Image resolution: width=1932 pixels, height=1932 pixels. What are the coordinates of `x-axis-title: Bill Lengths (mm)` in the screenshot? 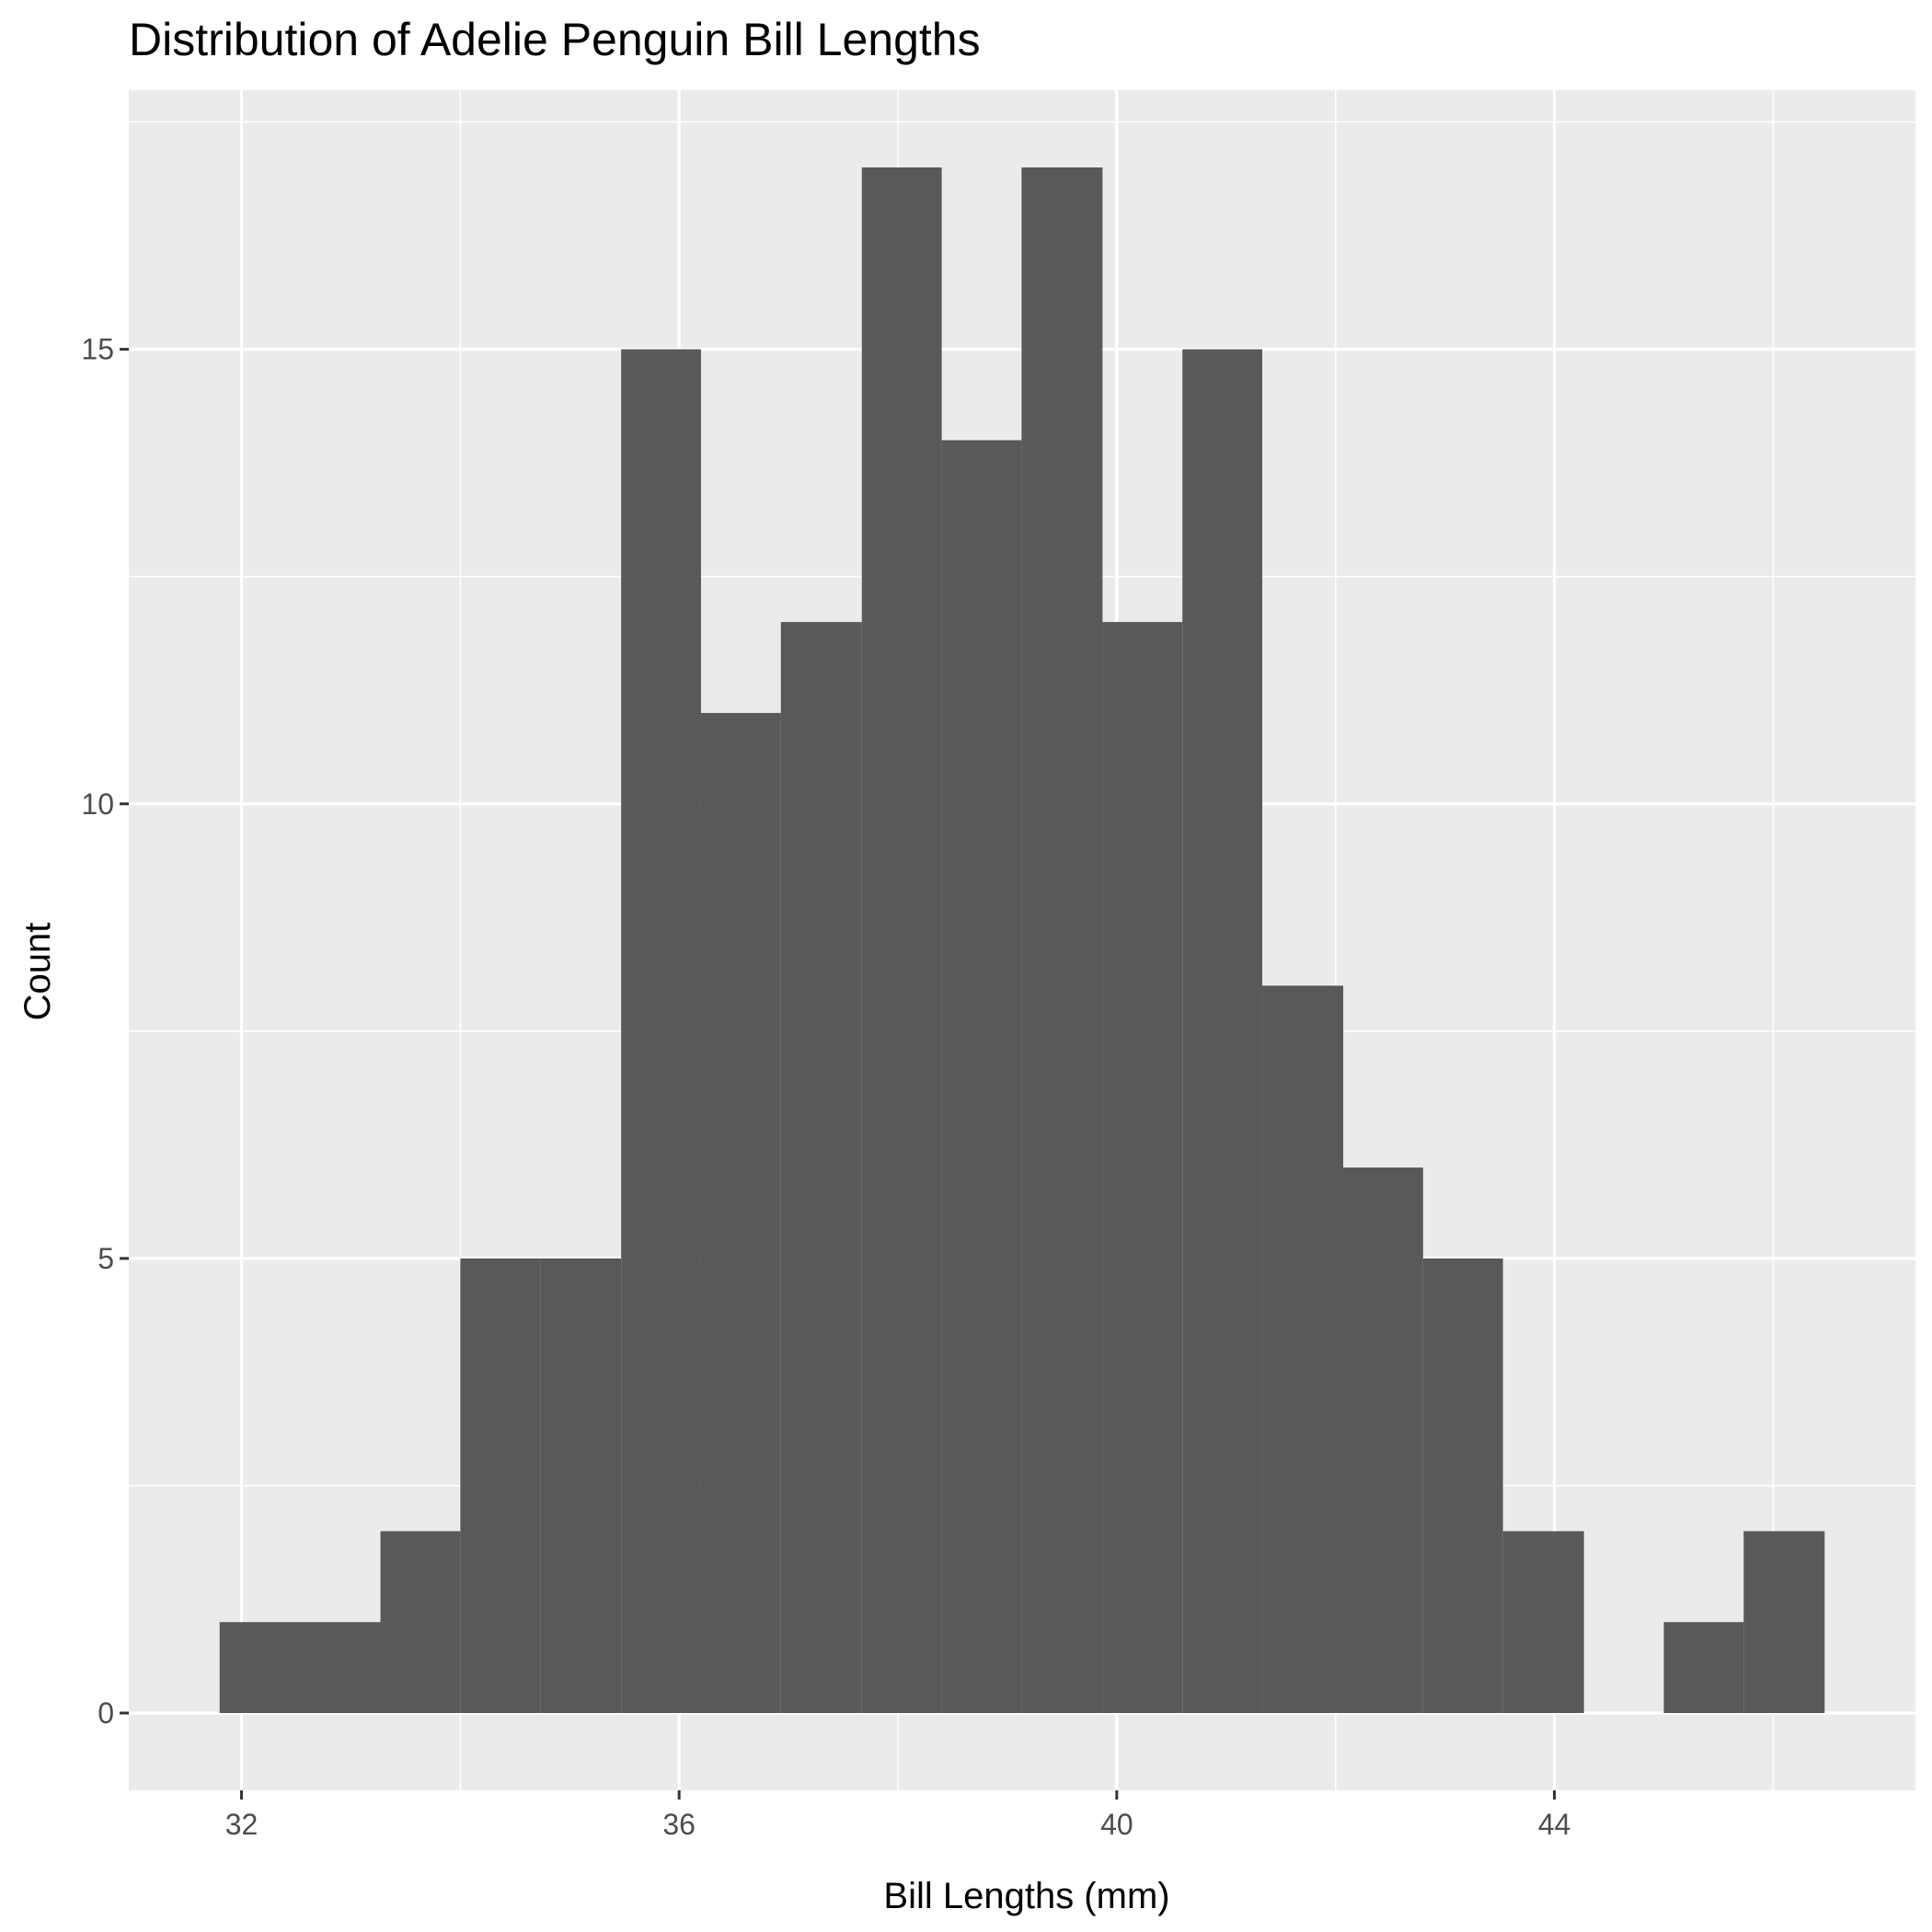 It's located at (1026, 1896).